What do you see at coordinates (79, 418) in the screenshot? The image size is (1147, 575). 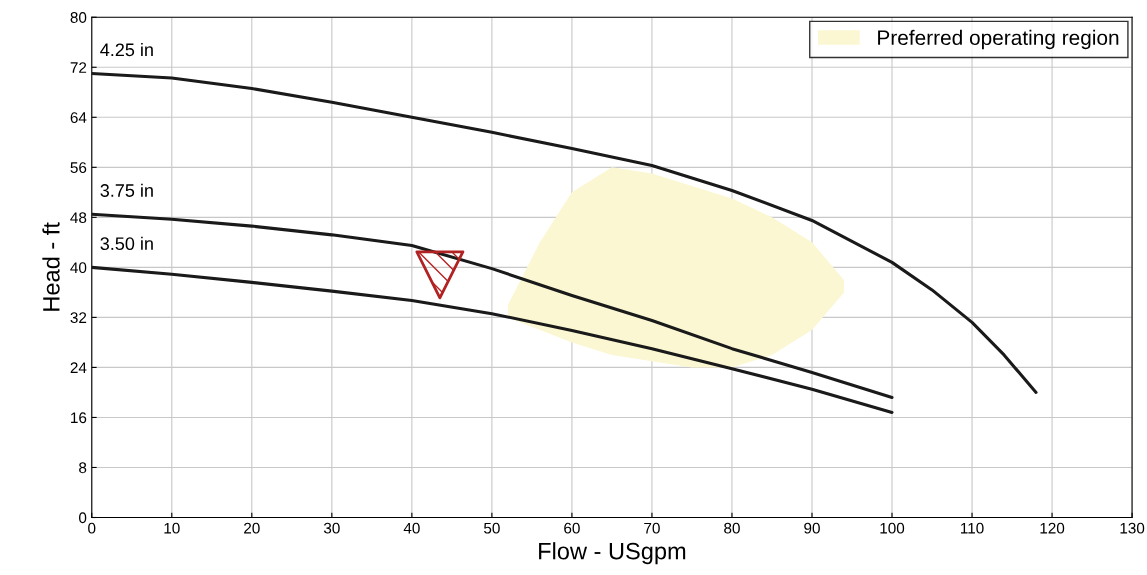 I see `y-tick-label: 16` at bounding box center [79, 418].